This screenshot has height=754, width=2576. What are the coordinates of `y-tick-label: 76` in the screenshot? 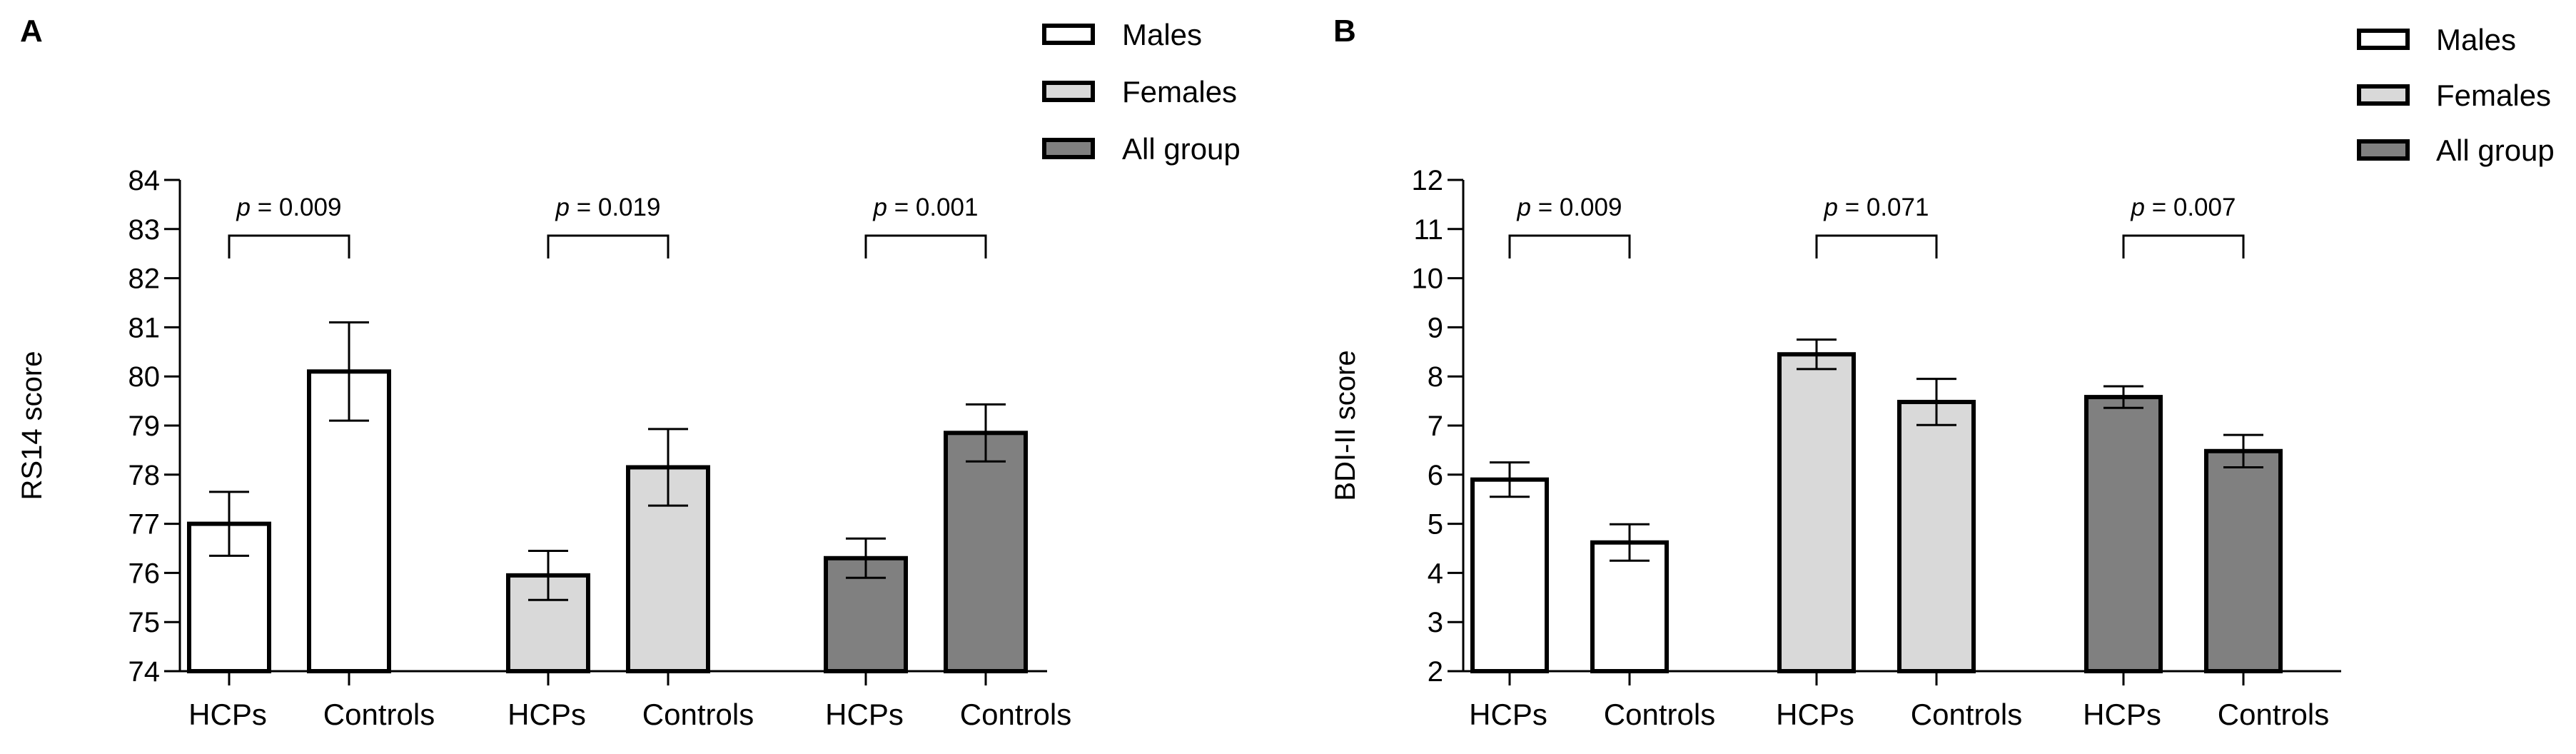 It's located at (144, 573).